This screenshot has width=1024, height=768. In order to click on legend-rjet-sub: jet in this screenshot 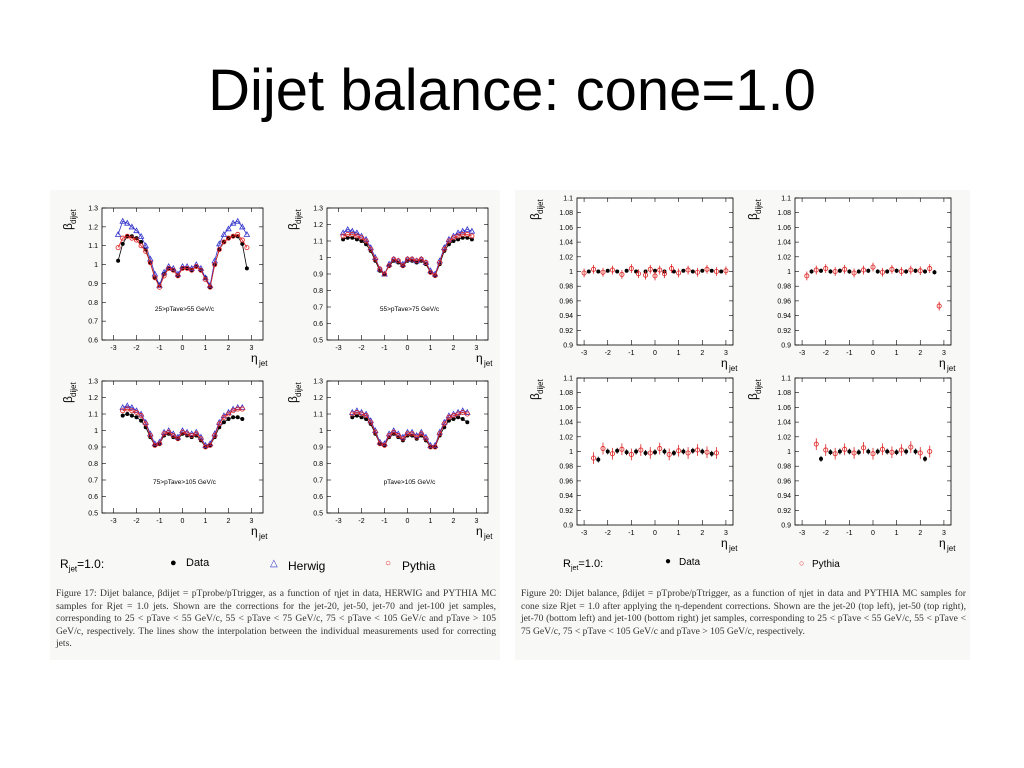, I will do `click(574, 569)`.